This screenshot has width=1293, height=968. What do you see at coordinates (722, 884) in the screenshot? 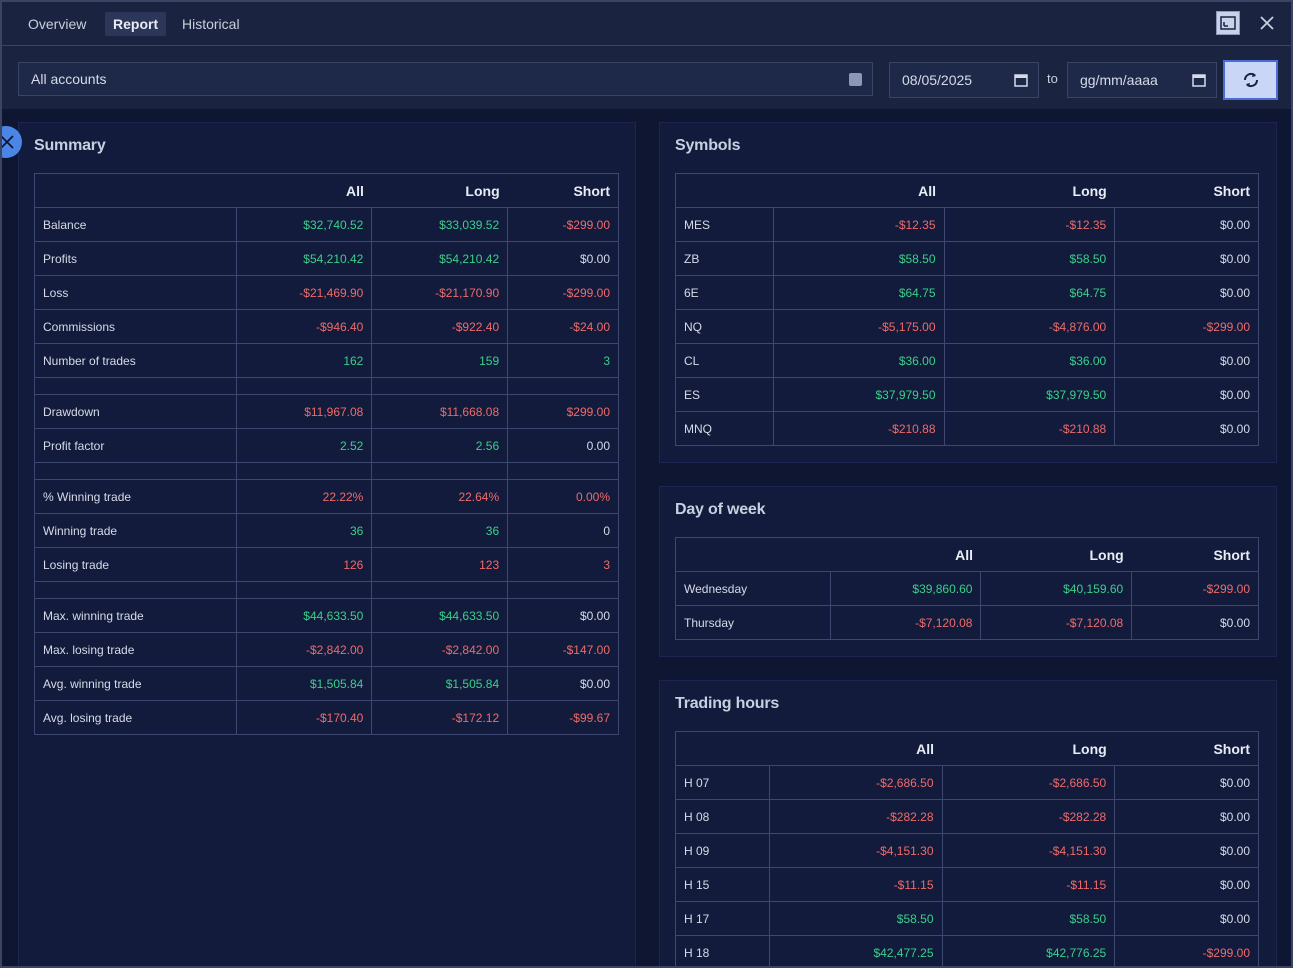
I see `row-label: H 15` at bounding box center [722, 884].